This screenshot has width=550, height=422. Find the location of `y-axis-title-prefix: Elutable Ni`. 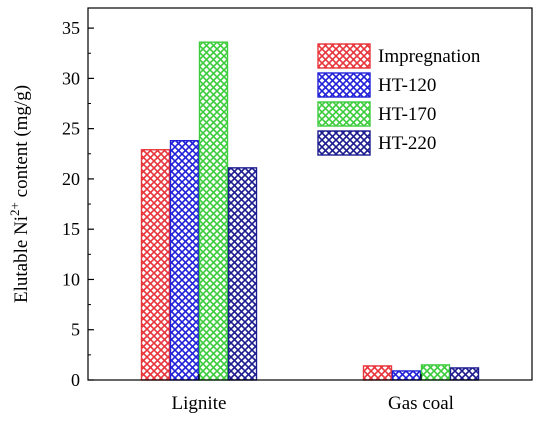

y-axis-title-prefix: Elutable Ni is located at coordinates (21, 259).